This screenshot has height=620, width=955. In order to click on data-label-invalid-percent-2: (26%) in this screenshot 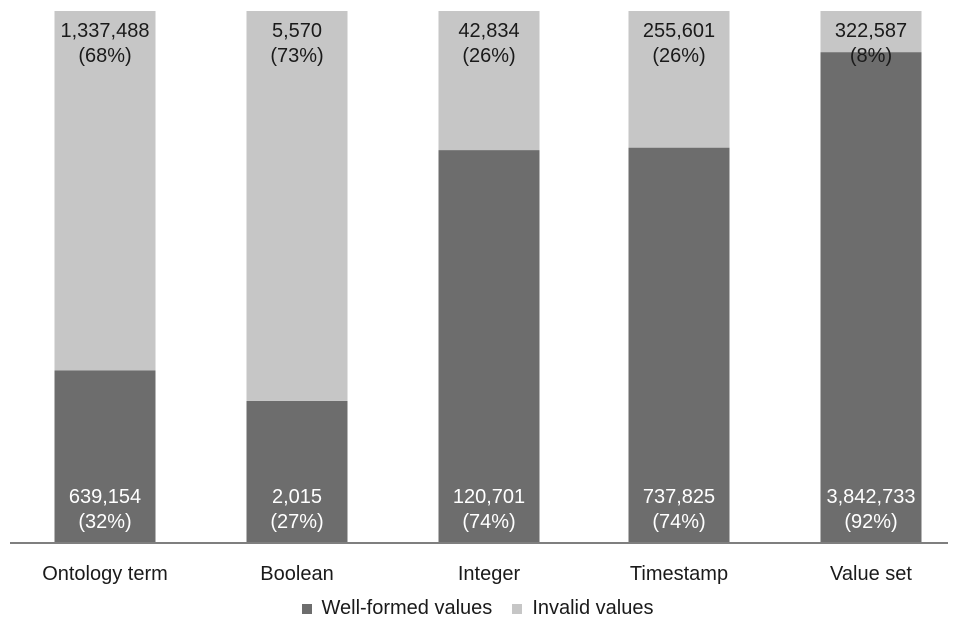, I will do `click(488, 56)`.